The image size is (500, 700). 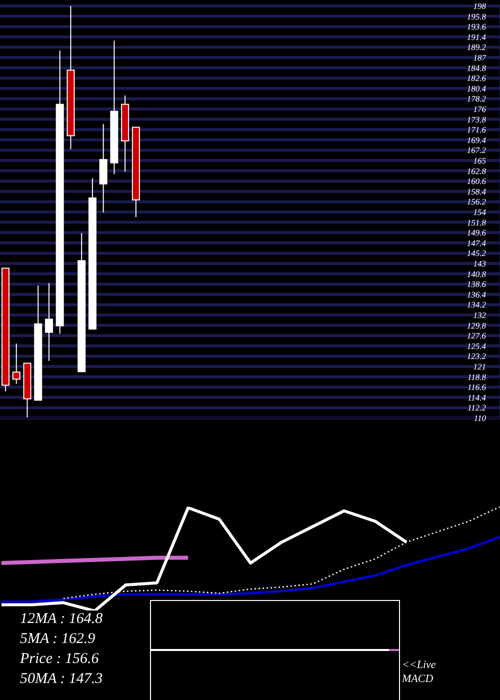 What do you see at coordinates (477, 407) in the screenshot?
I see `y-tick-label: 112.2` at bounding box center [477, 407].